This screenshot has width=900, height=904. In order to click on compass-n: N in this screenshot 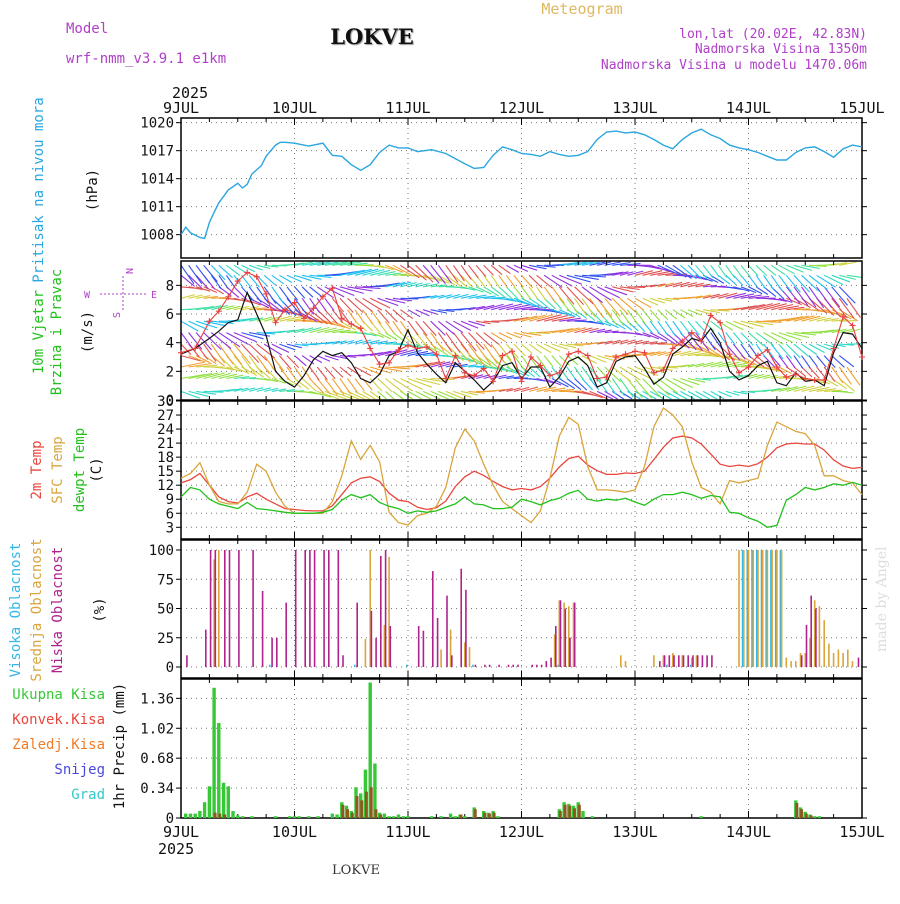, I will do `click(128, 271)`.